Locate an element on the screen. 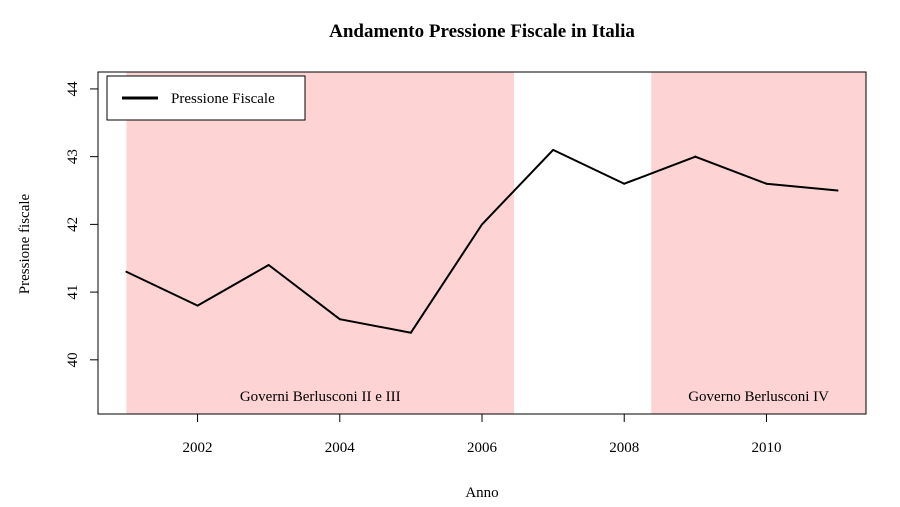  y-tick-label-44: 44 is located at coordinates (73, 89).